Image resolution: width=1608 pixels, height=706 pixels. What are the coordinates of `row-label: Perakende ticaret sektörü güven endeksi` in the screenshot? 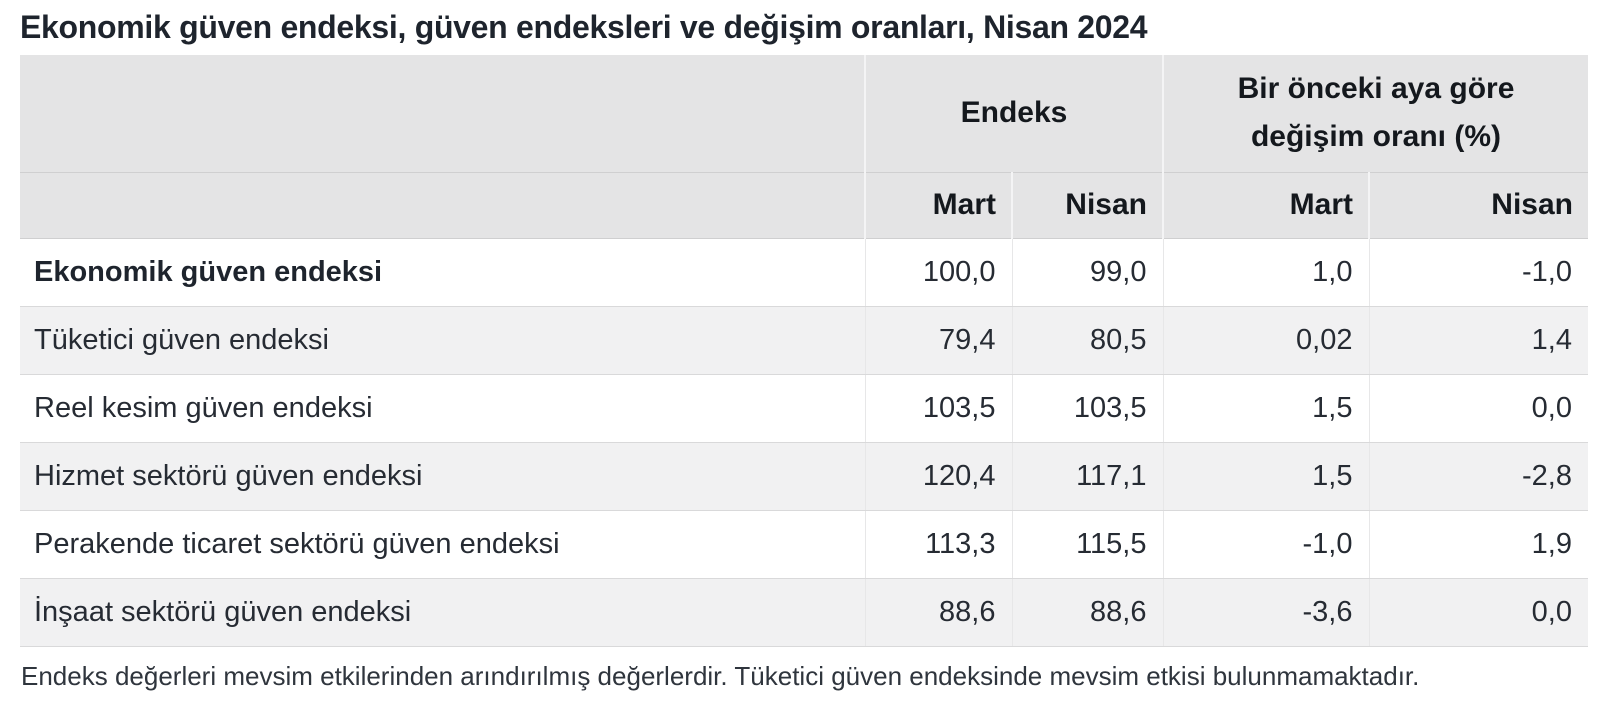 It's located at (442, 544).